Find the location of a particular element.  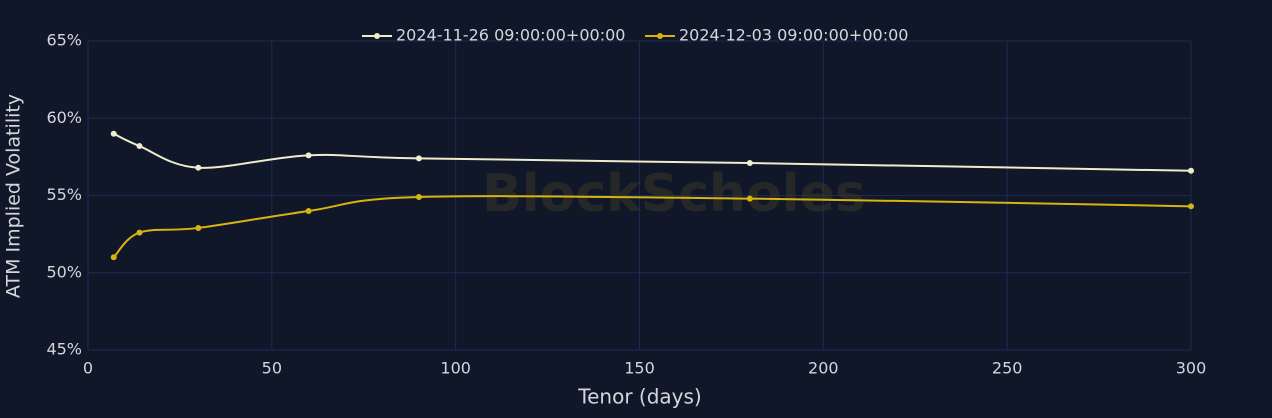

x-tick-label: 300 is located at coordinates (1191, 368).